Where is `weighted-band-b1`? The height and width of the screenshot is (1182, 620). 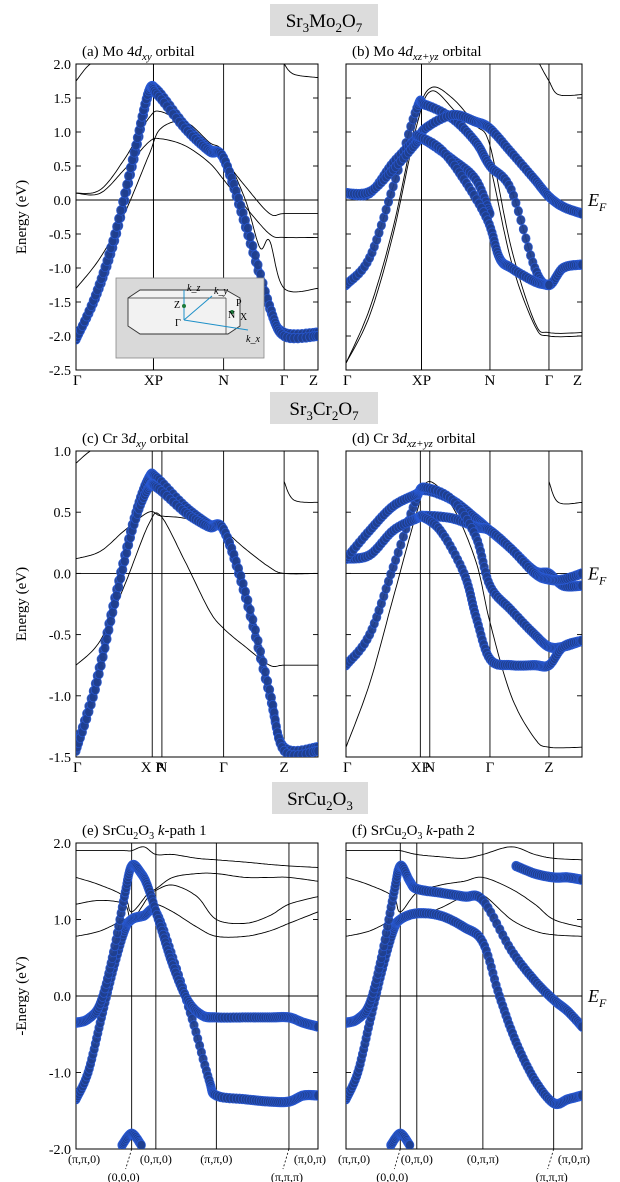 weighted-band-b1 is located at coordinates (464, 1009).